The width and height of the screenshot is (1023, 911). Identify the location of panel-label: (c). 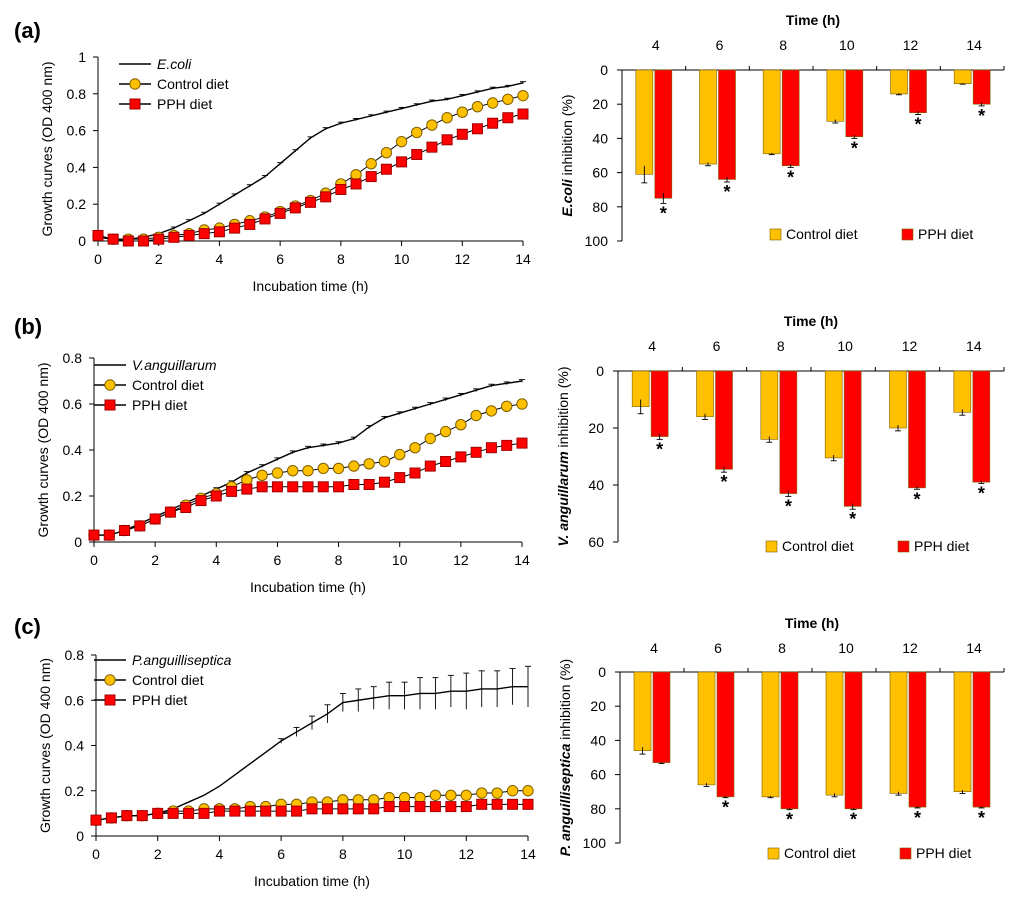
(27, 626).